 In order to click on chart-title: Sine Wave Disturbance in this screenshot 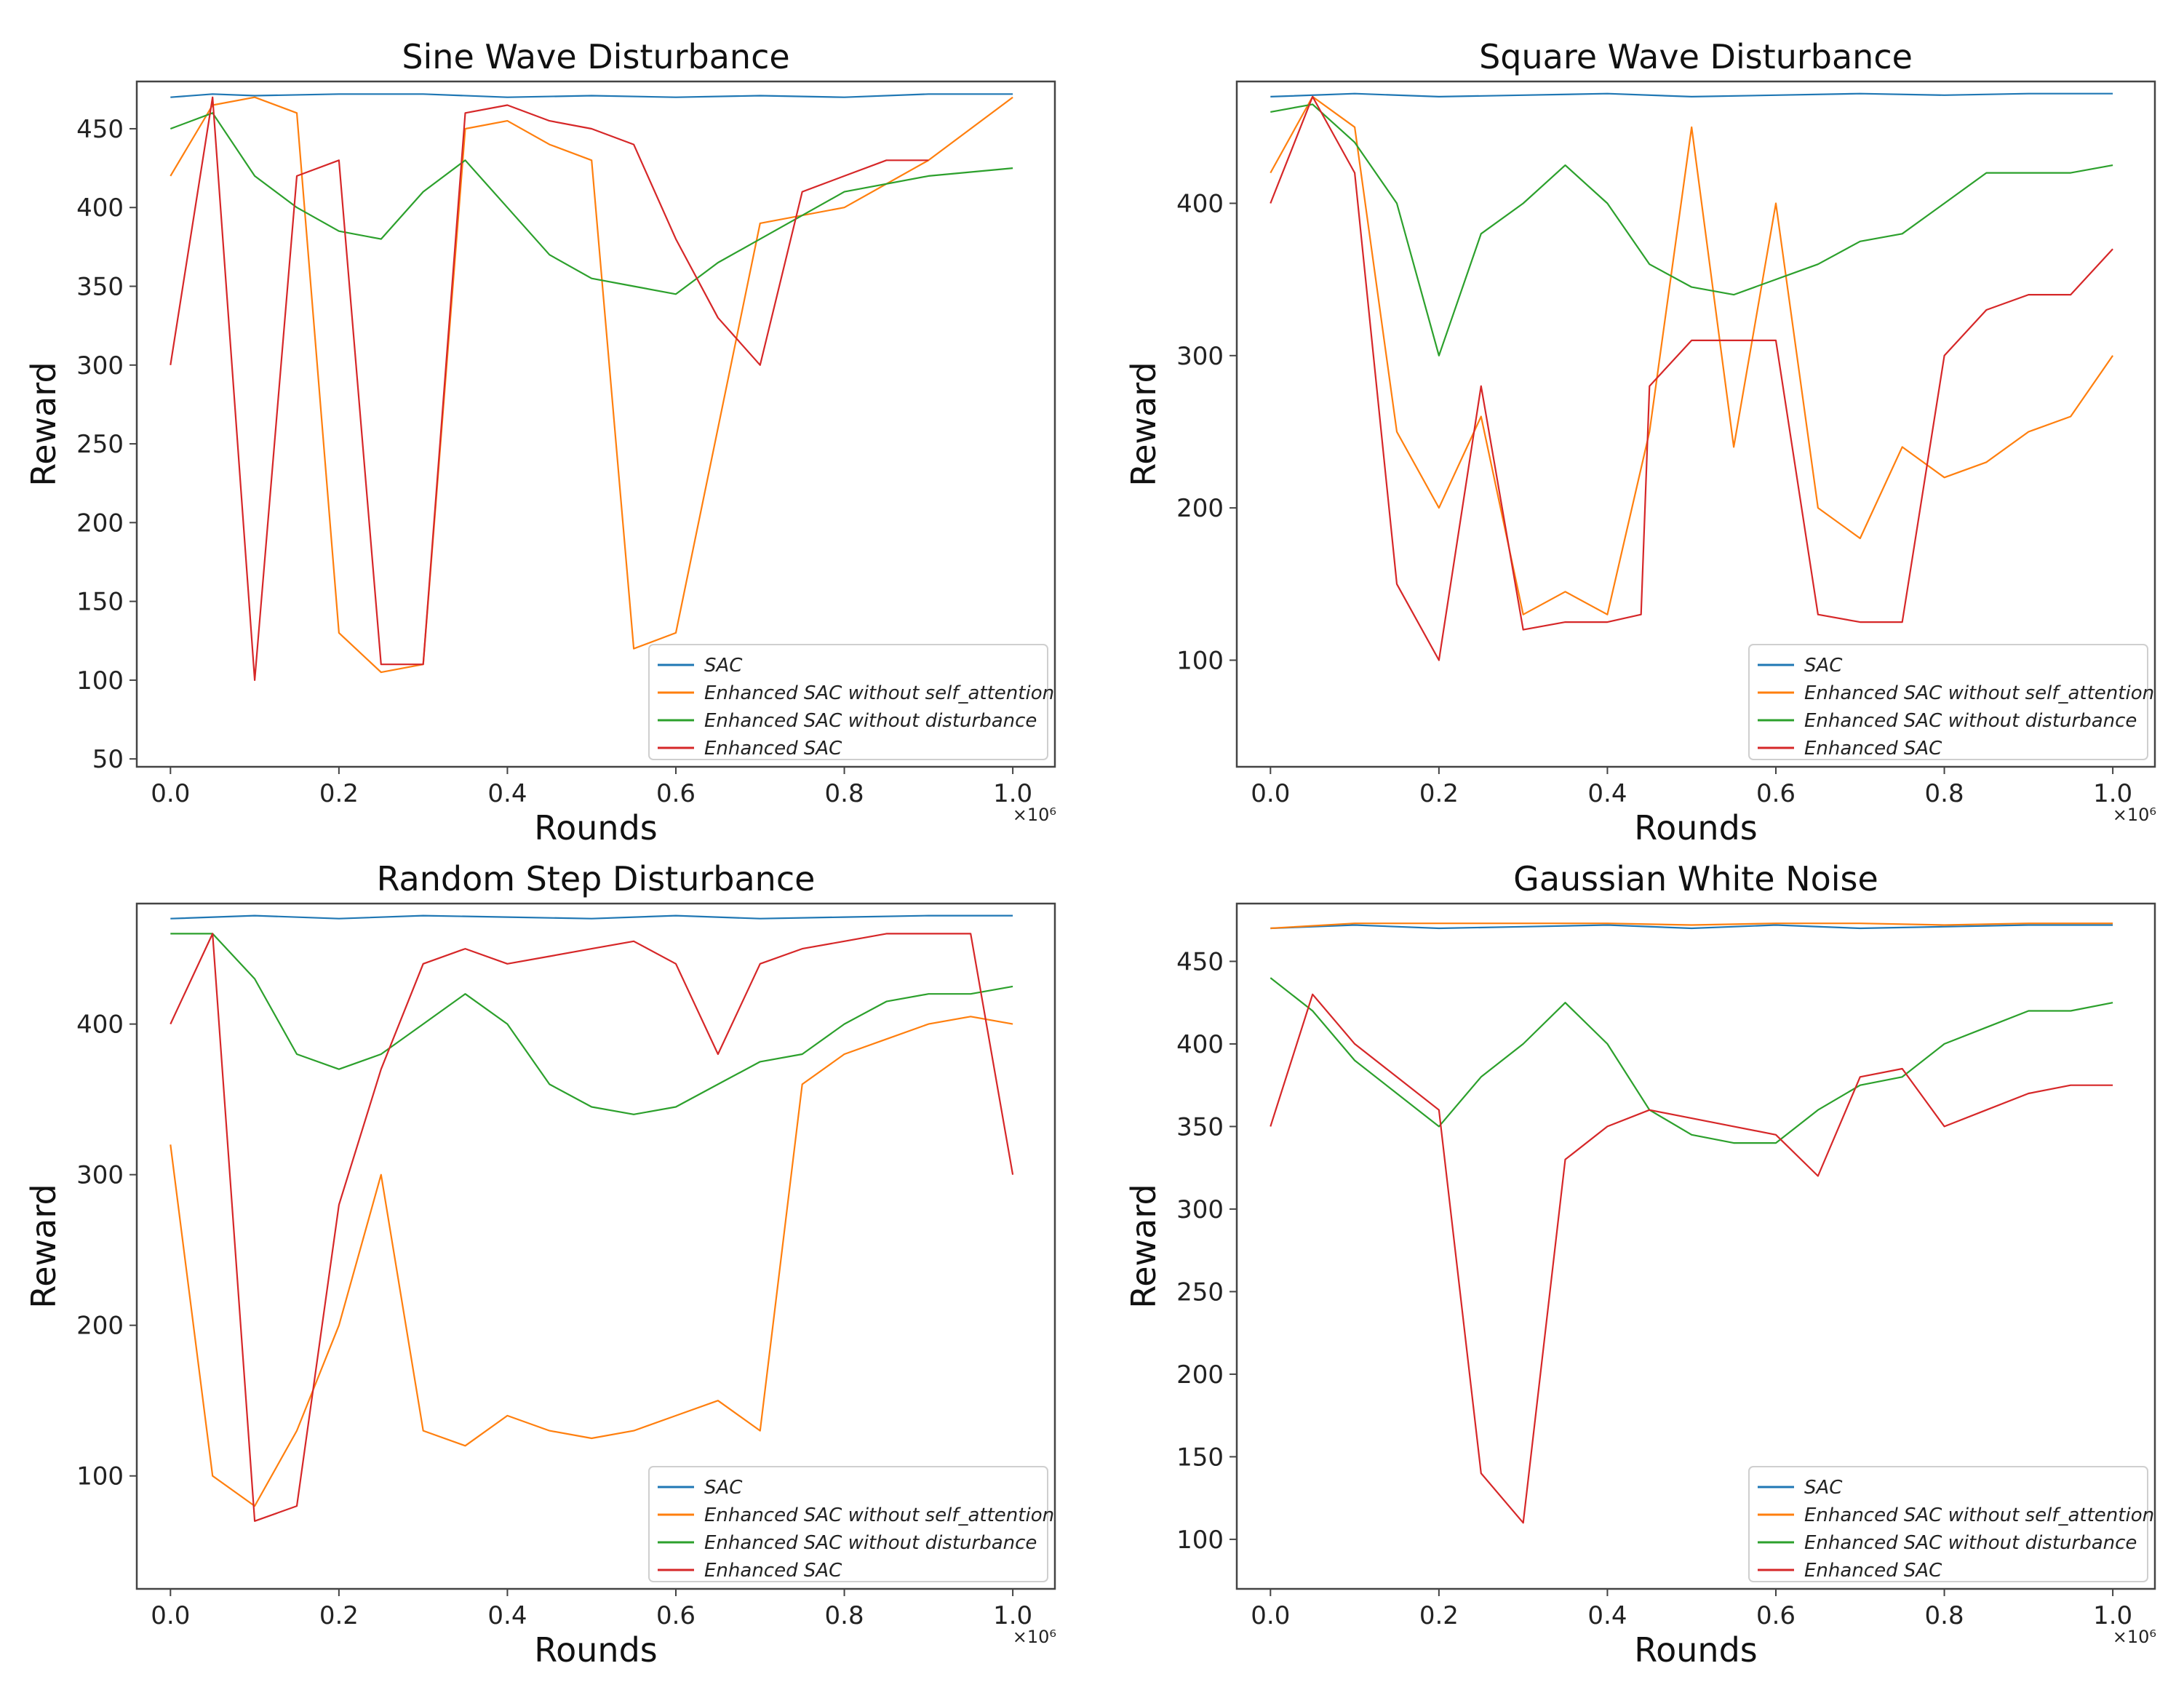, I will do `click(595, 57)`.